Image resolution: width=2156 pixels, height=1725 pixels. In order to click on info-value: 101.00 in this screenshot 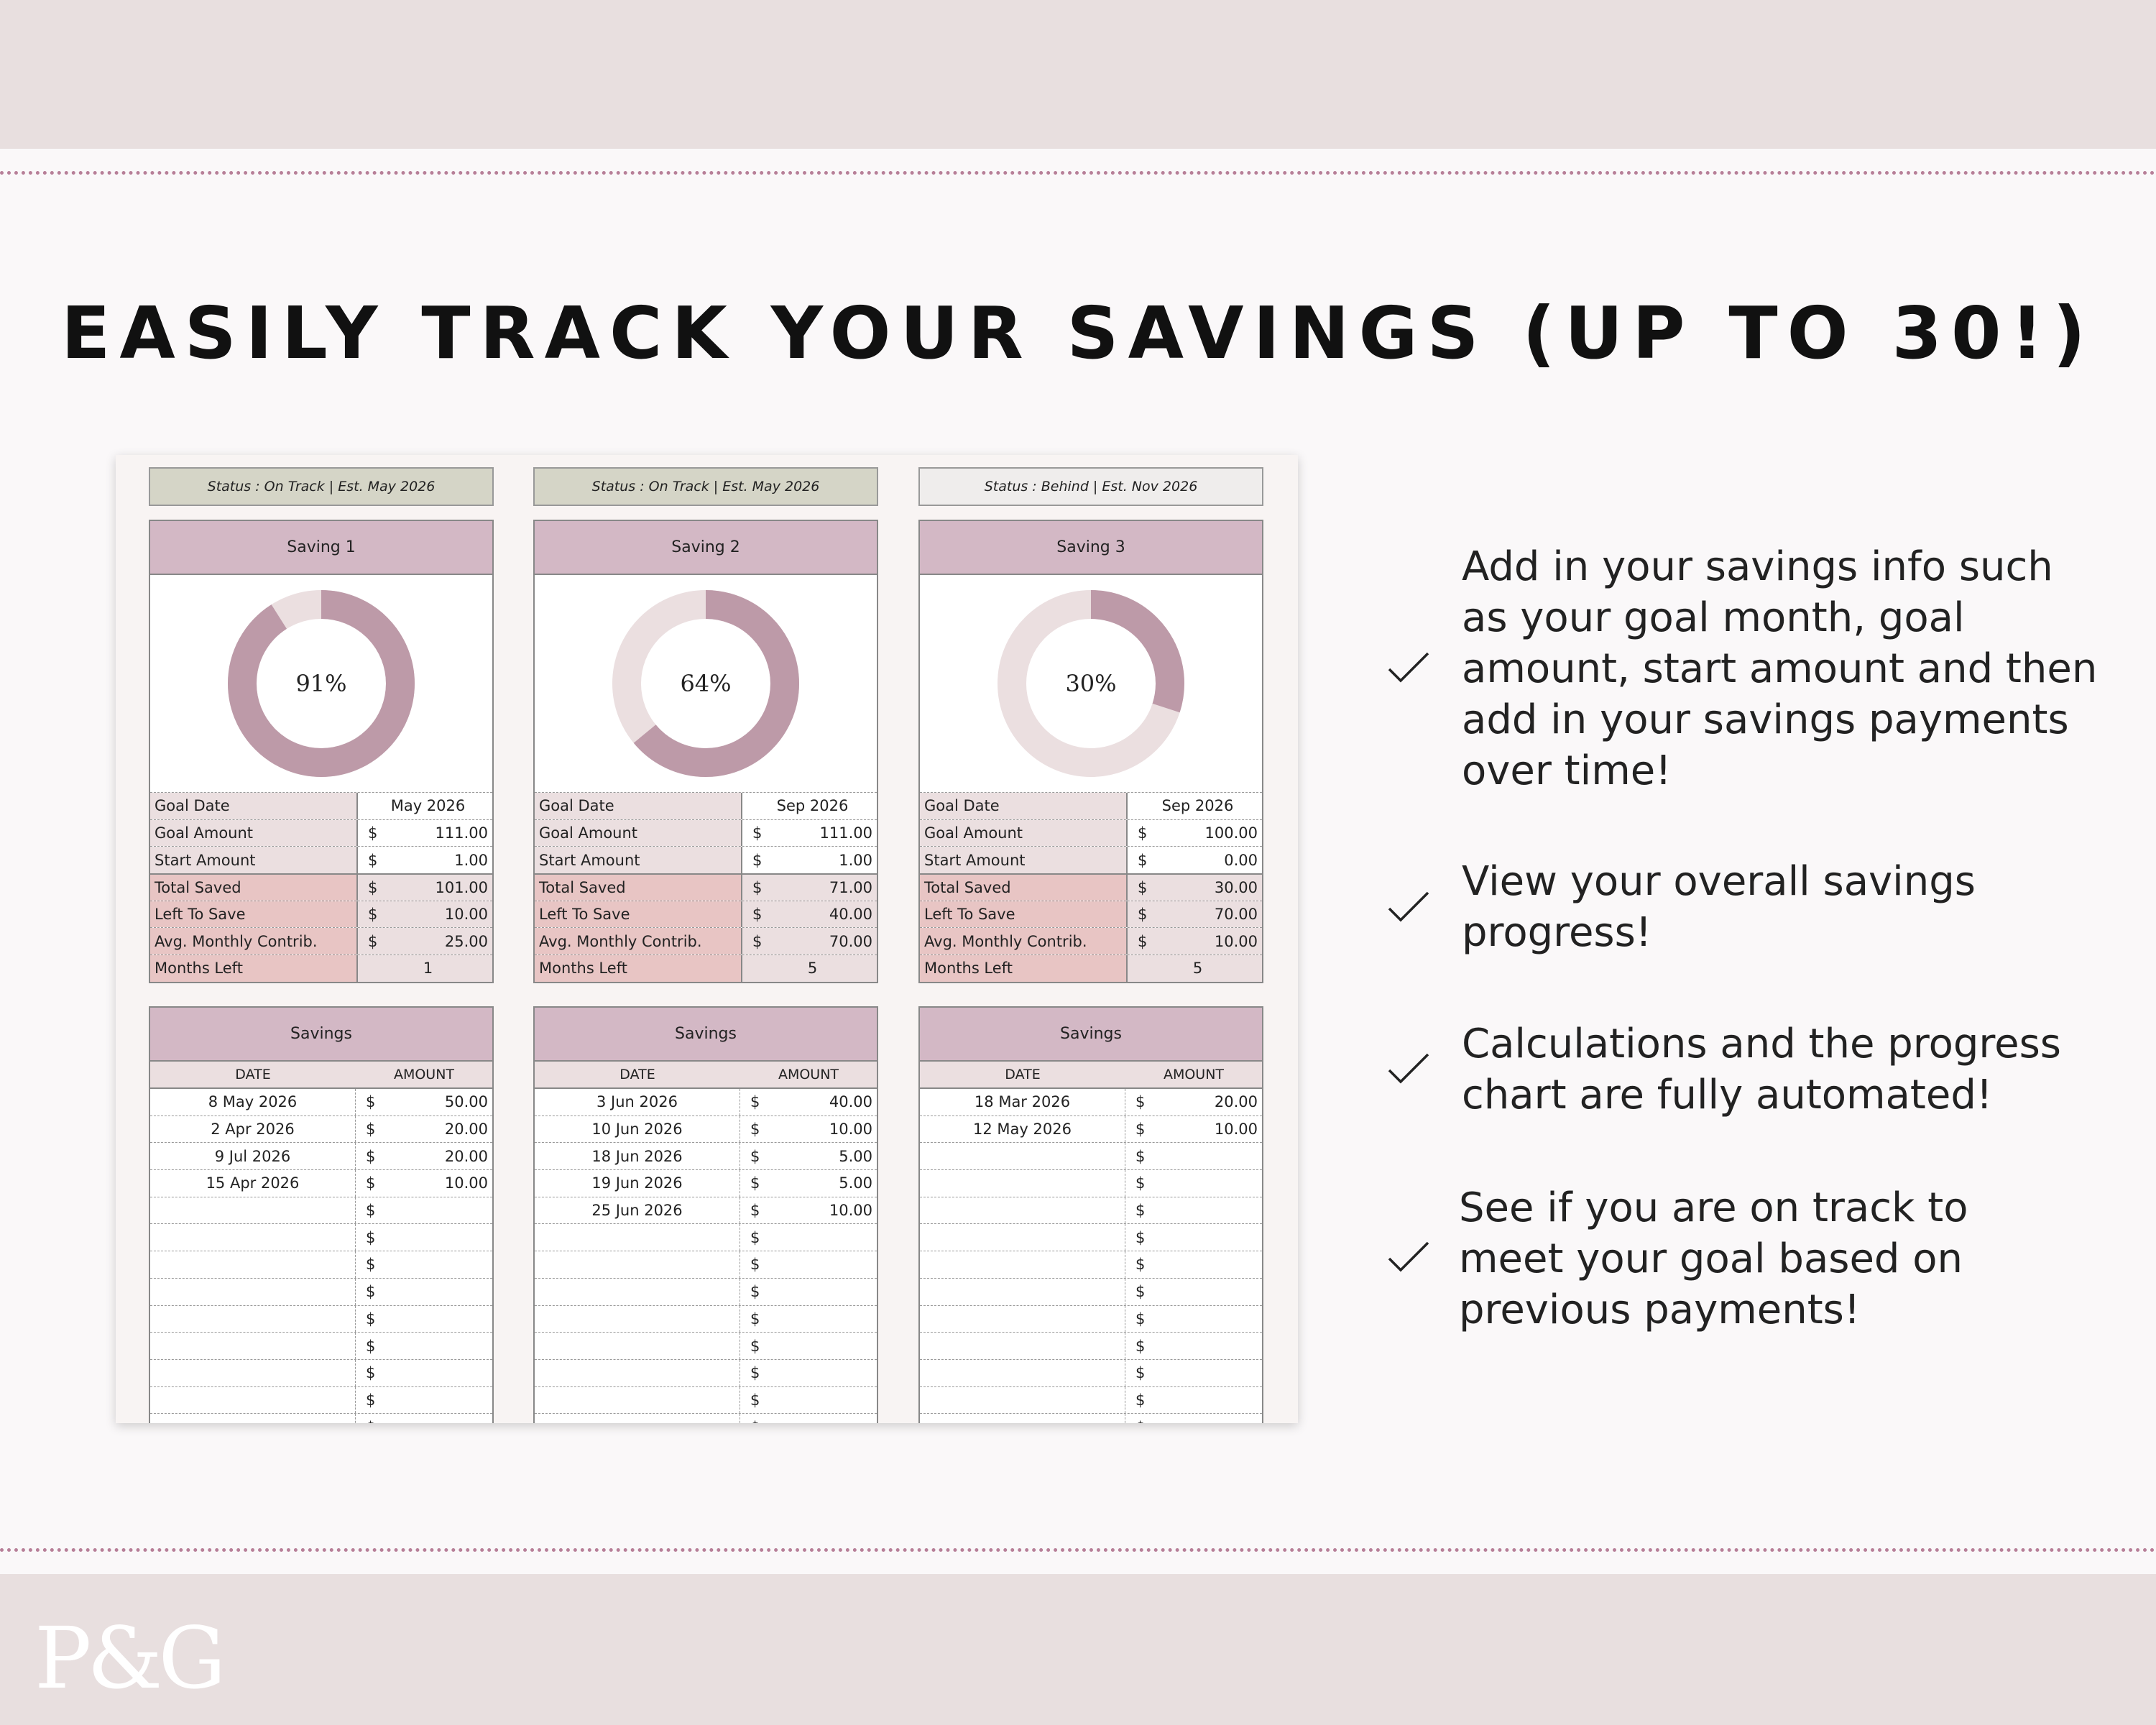, I will do `click(462, 887)`.